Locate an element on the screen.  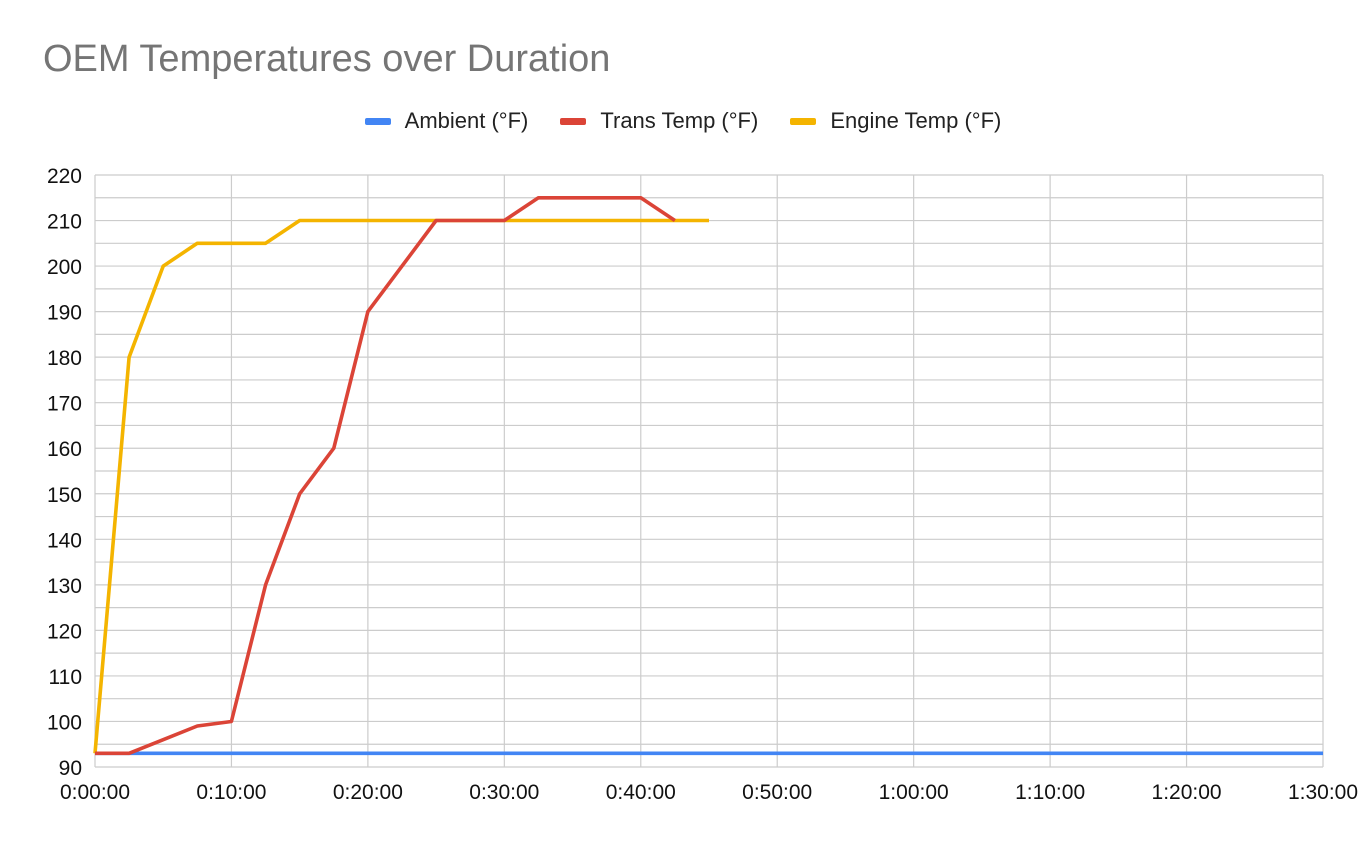
y-tick-label: 190 is located at coordinates (64, 313).